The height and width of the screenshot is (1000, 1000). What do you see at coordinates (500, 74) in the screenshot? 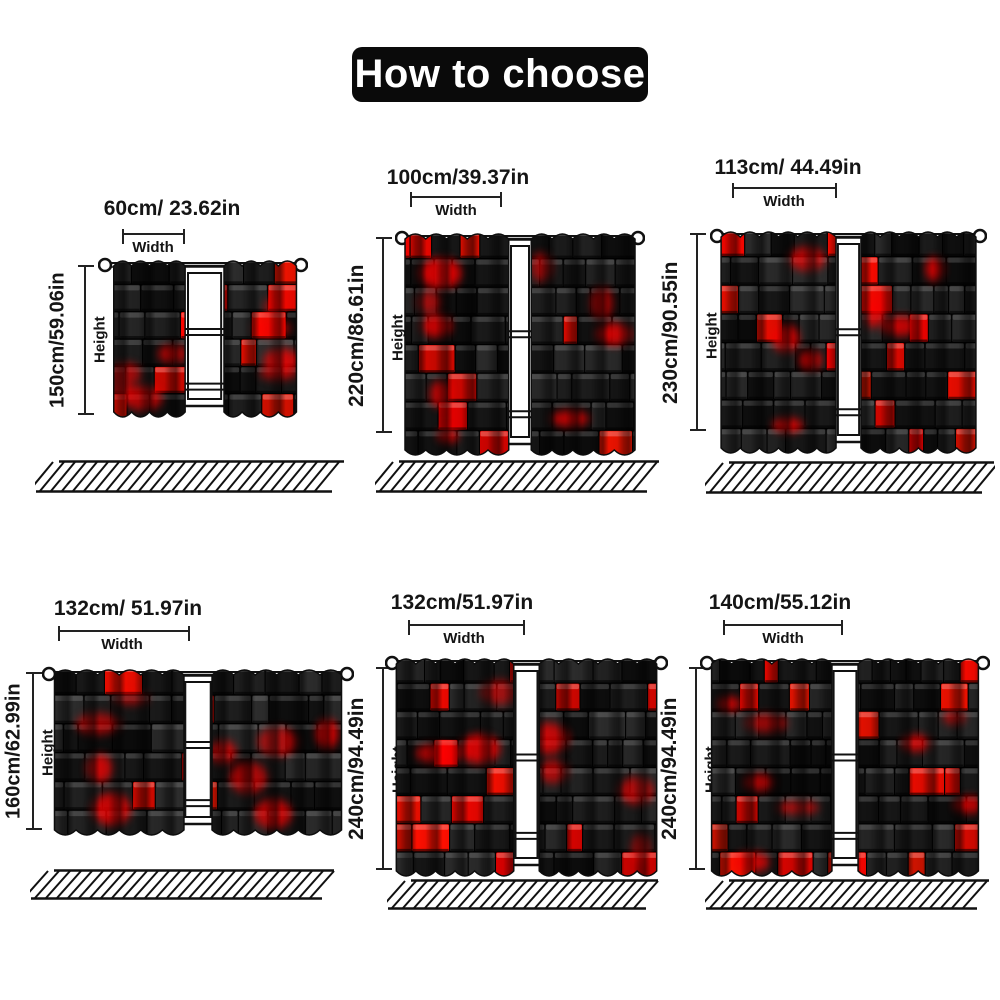
I see `page-title: How to choose` at bounding box center [500, 74].